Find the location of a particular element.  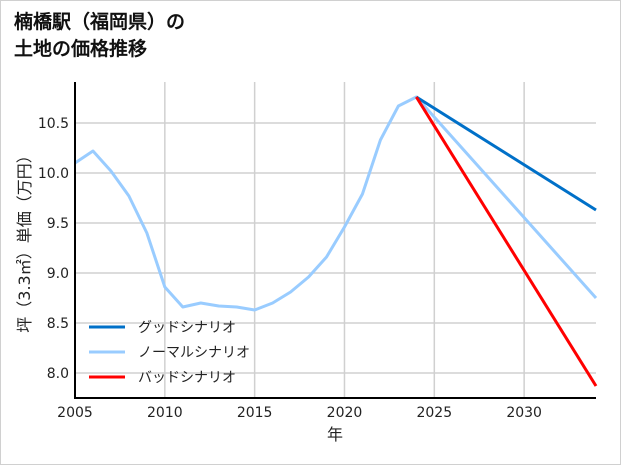

y-tick-label: 8.5 is located at coordinates (58, 324).